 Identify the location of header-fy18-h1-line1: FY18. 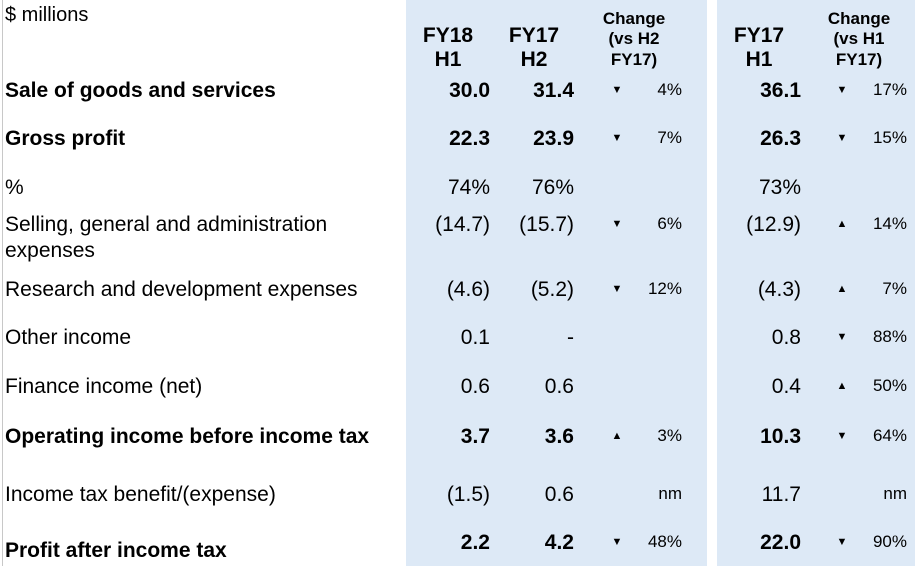
(448, 35).